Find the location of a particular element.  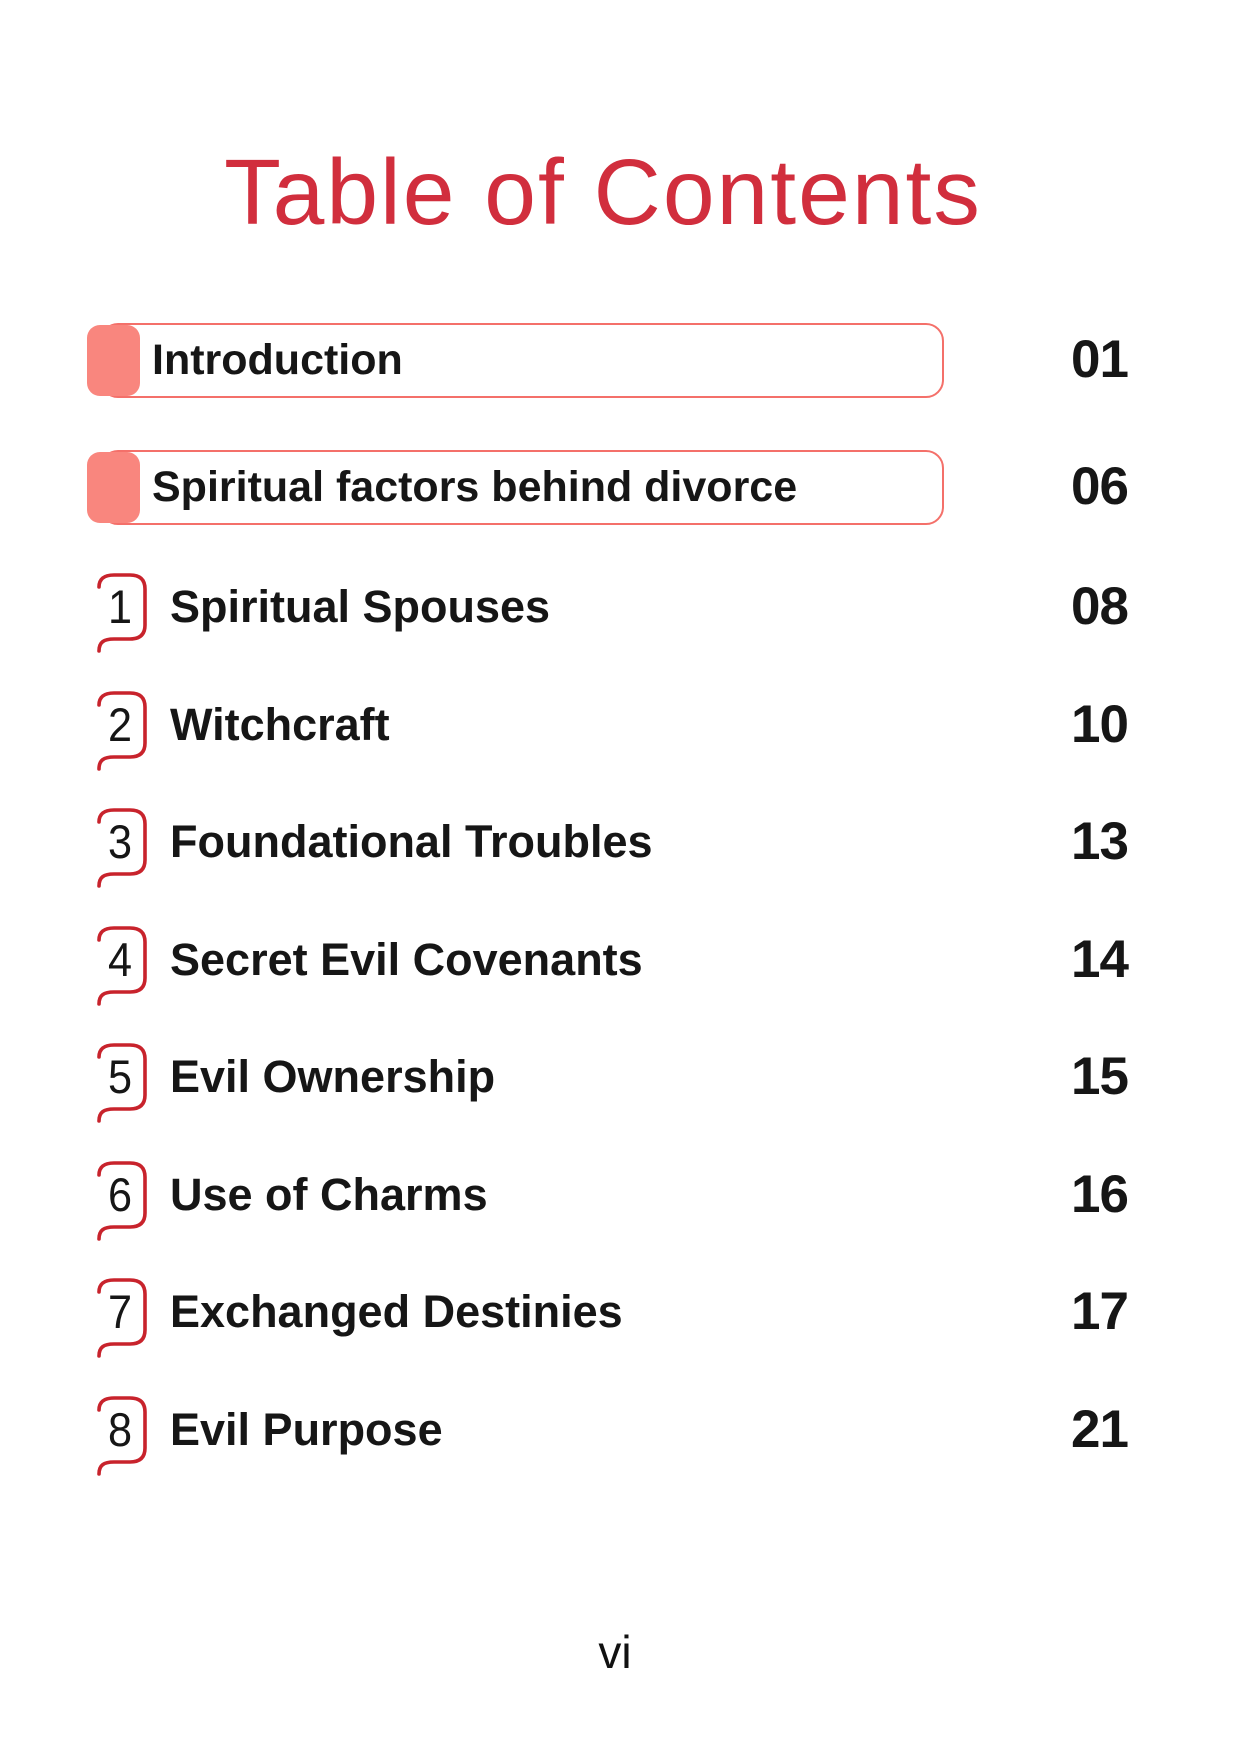

chapter-number: 1 is located at coordinates (120, 606).